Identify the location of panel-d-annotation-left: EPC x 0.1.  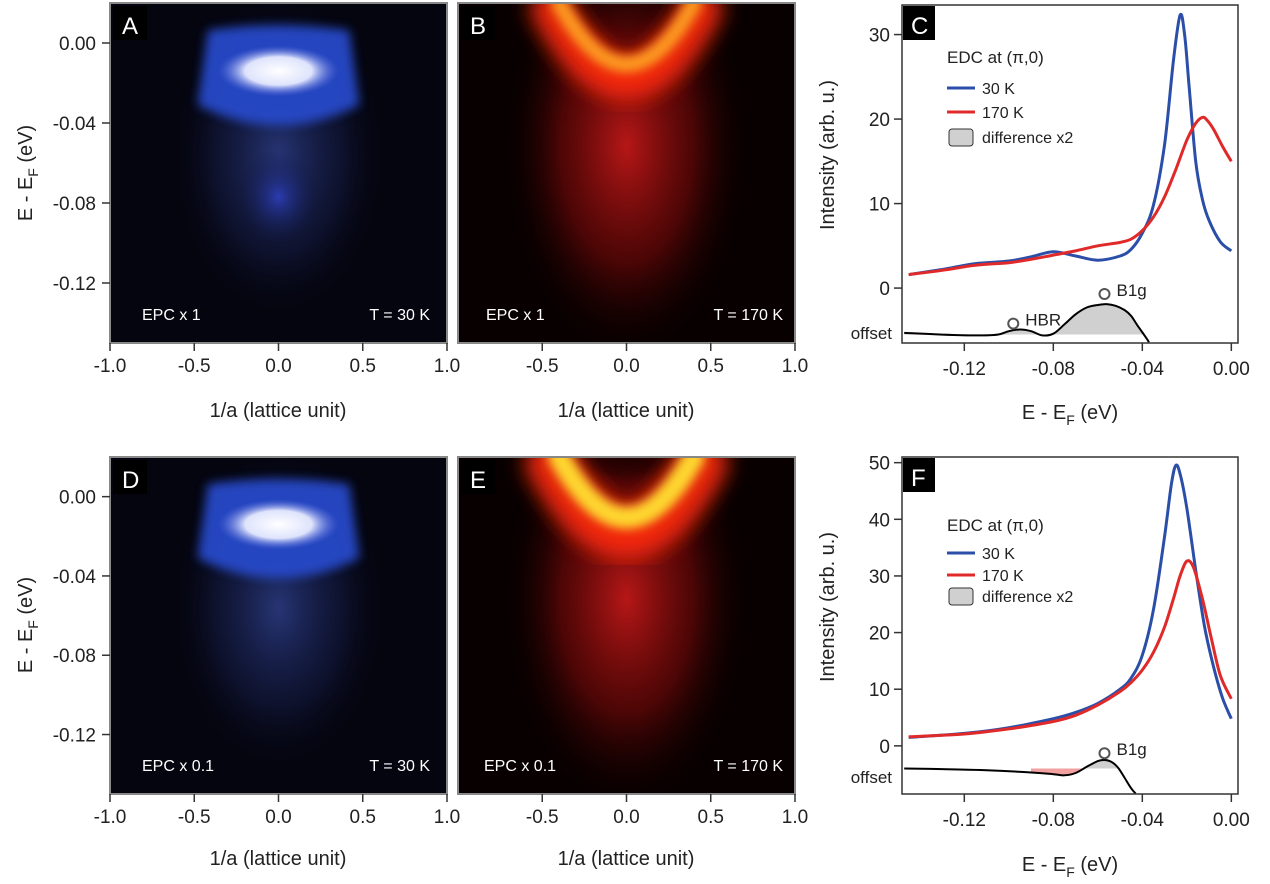
(178, 766).